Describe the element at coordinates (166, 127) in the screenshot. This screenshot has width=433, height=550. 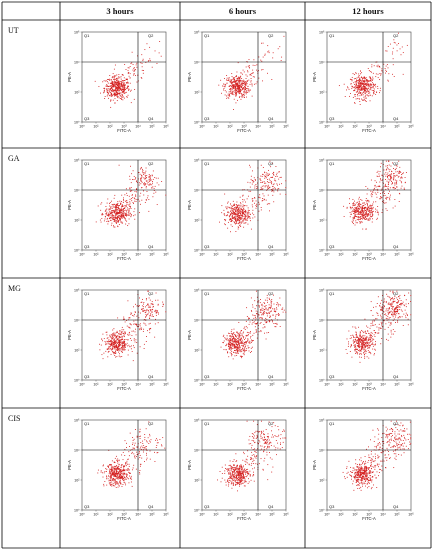
I see `x-tick-label: 10⁶` at that location.